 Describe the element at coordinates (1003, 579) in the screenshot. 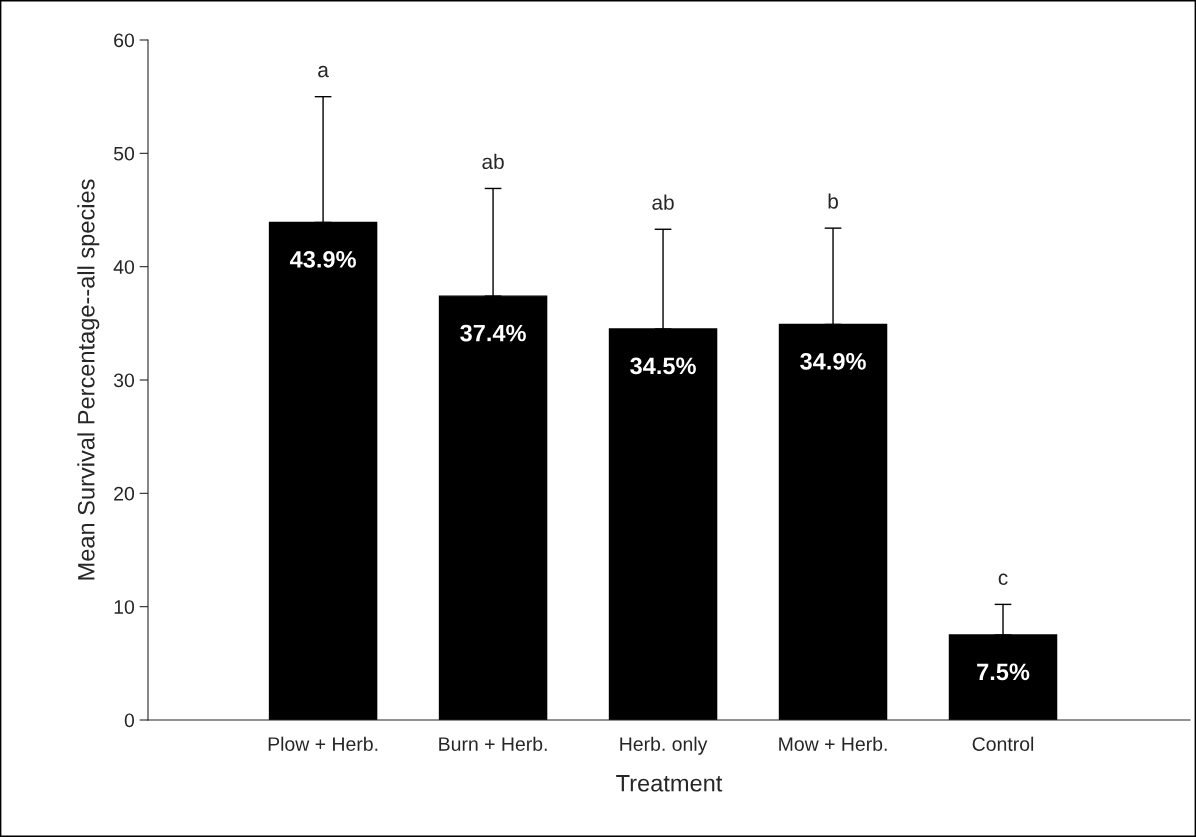

I see `annotation: c` at that location.